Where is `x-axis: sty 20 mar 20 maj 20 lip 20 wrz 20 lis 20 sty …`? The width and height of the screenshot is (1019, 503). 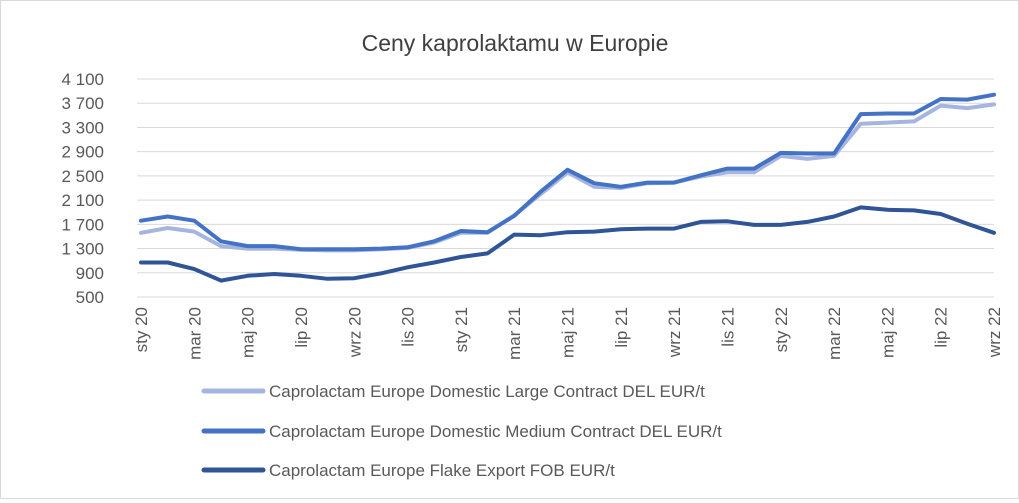
x-axis: sty 20 mar 20 maj 20 lip 20 wrz 20 lis 20 sty … is located at coordinates (568, 333).